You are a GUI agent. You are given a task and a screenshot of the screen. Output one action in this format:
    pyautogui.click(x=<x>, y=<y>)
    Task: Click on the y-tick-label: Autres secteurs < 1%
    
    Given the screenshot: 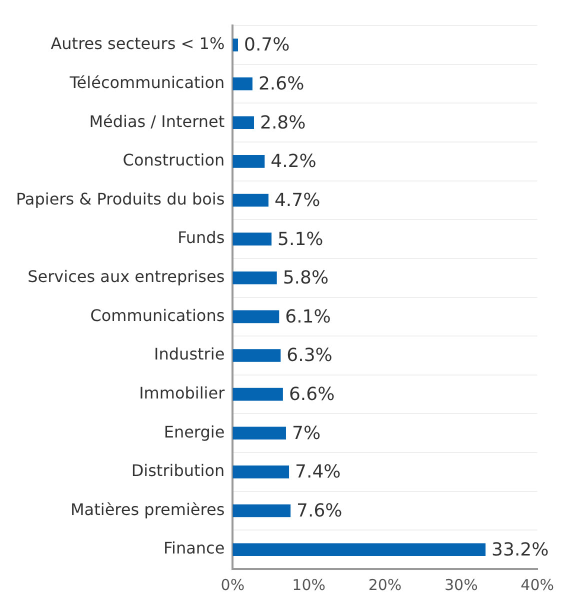 What is the action you would take?
    pyautogui.click(x=137, y=44)
    